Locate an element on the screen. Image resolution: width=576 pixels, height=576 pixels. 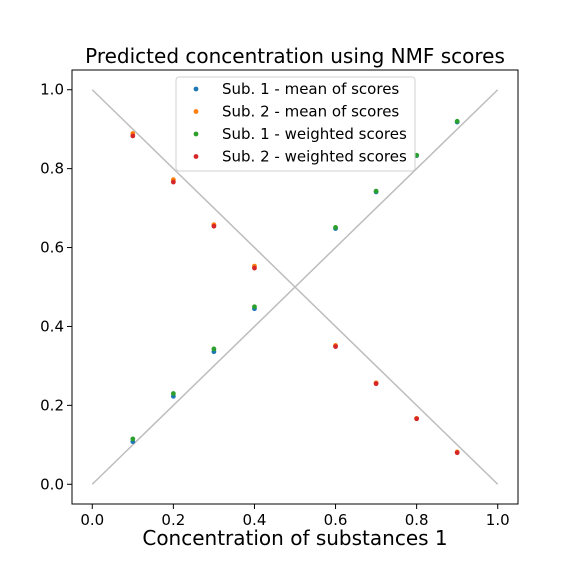
legend-label-4: Sub. 2 - weighted scores is located at coordinates (314, 157).